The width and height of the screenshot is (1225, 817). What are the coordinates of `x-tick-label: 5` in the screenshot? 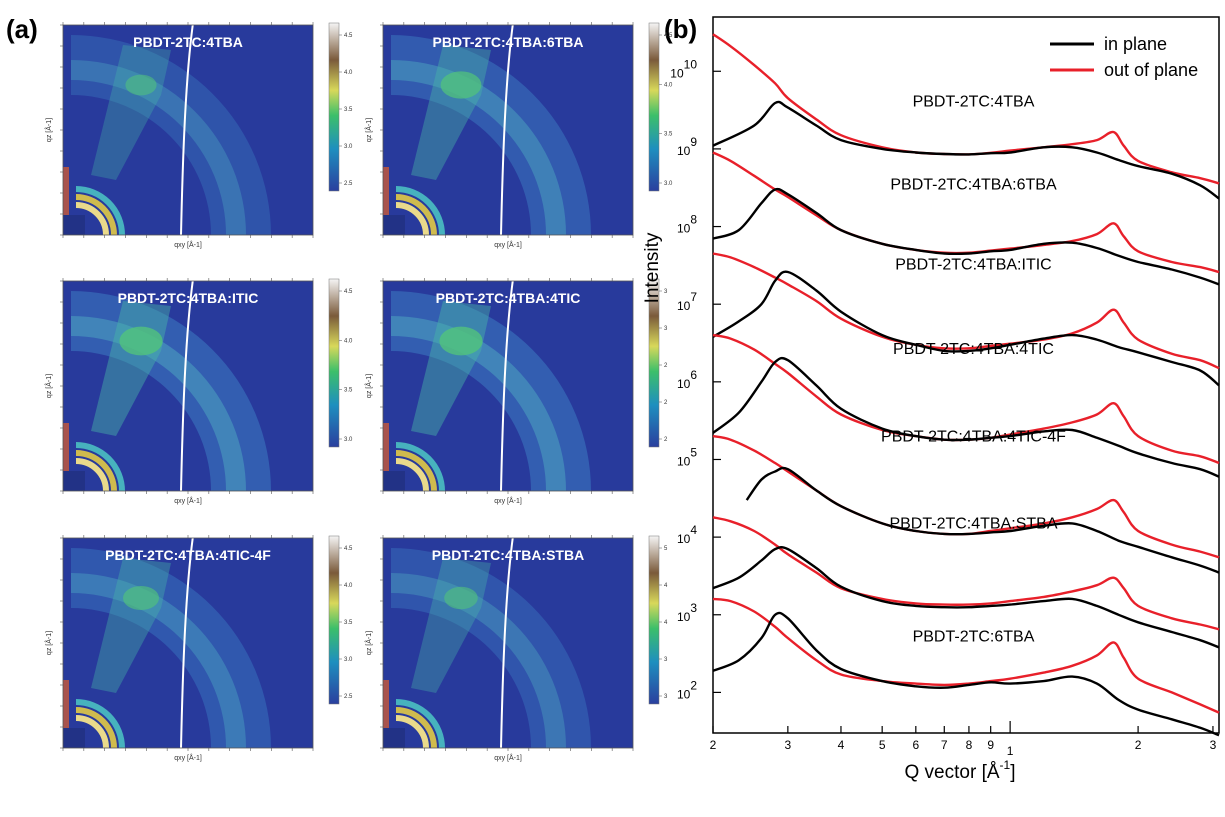 It's located at (882, 745).